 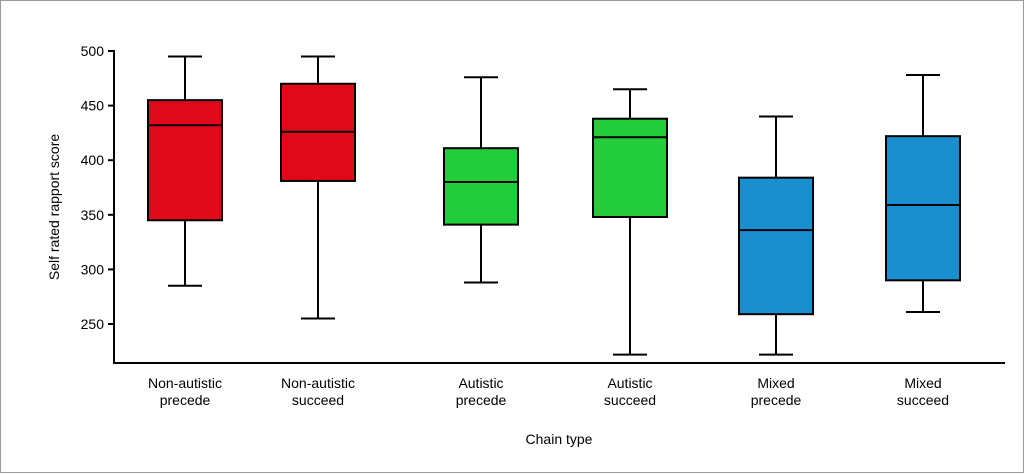 I want to click on x-category-label: Non-autistic succeed, so click(x=318, y=391).